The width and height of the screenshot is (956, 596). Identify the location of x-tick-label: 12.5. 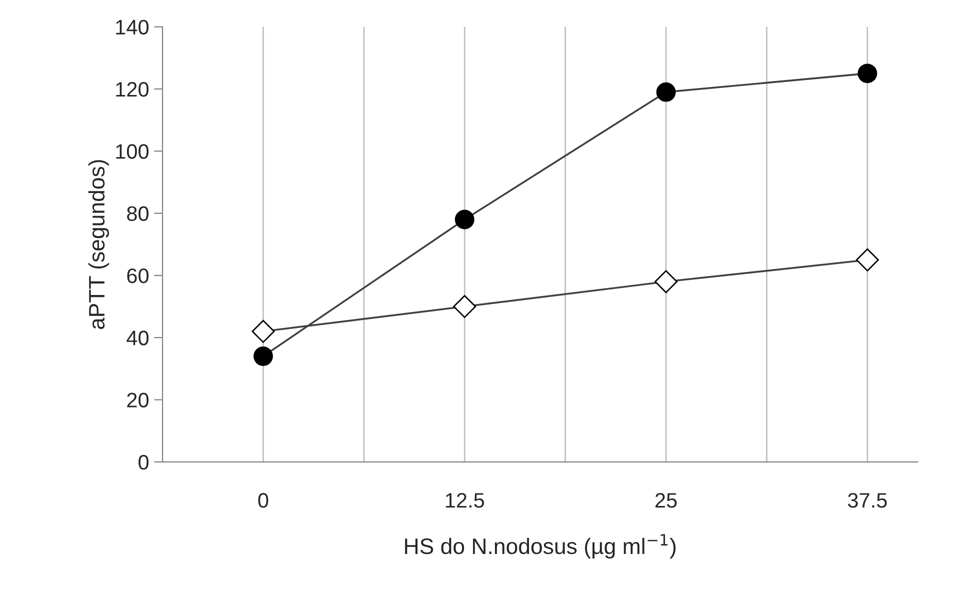
(465, 500).